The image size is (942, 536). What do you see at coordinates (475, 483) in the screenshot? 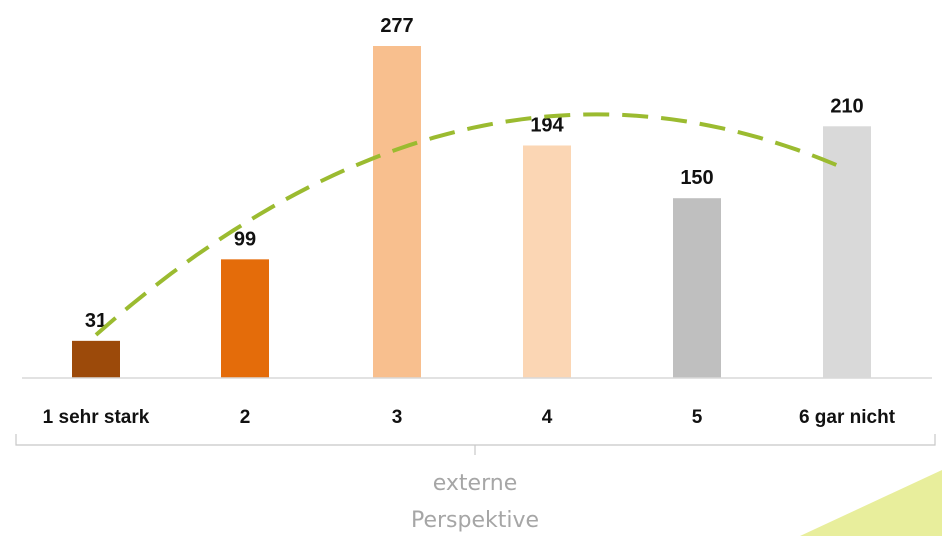
I see `group-label-line1: externe` at bounding box center [475, 483].